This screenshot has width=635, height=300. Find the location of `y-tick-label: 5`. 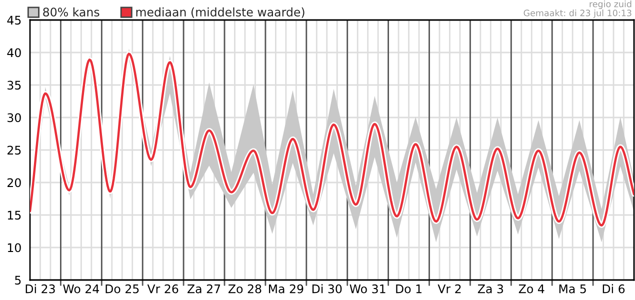

y-tick-label: 5 is located at coordinates (18, 280).